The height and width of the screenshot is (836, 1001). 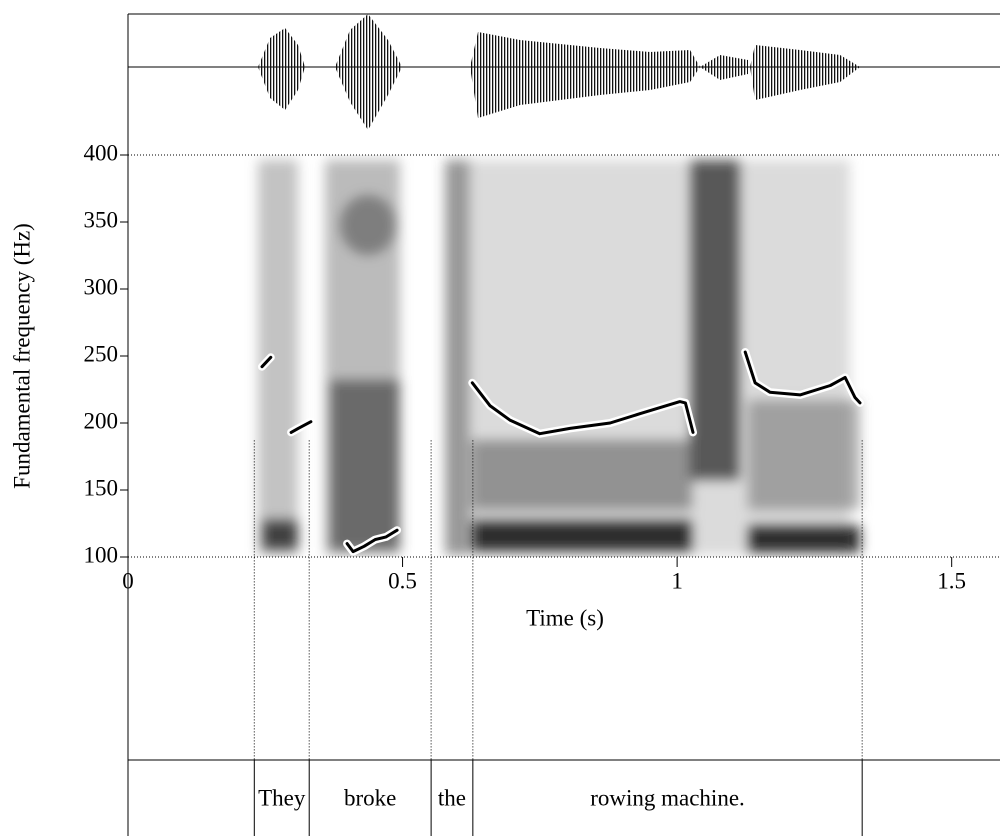 I want to click on y-tick-label: 250, so click(x=101, y=353).